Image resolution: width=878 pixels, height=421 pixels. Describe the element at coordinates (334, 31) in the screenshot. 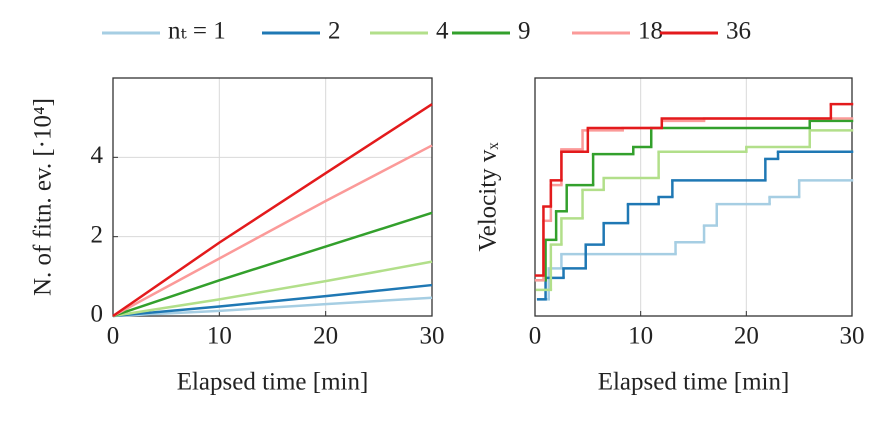

I see `legend-label: 2` at that location.